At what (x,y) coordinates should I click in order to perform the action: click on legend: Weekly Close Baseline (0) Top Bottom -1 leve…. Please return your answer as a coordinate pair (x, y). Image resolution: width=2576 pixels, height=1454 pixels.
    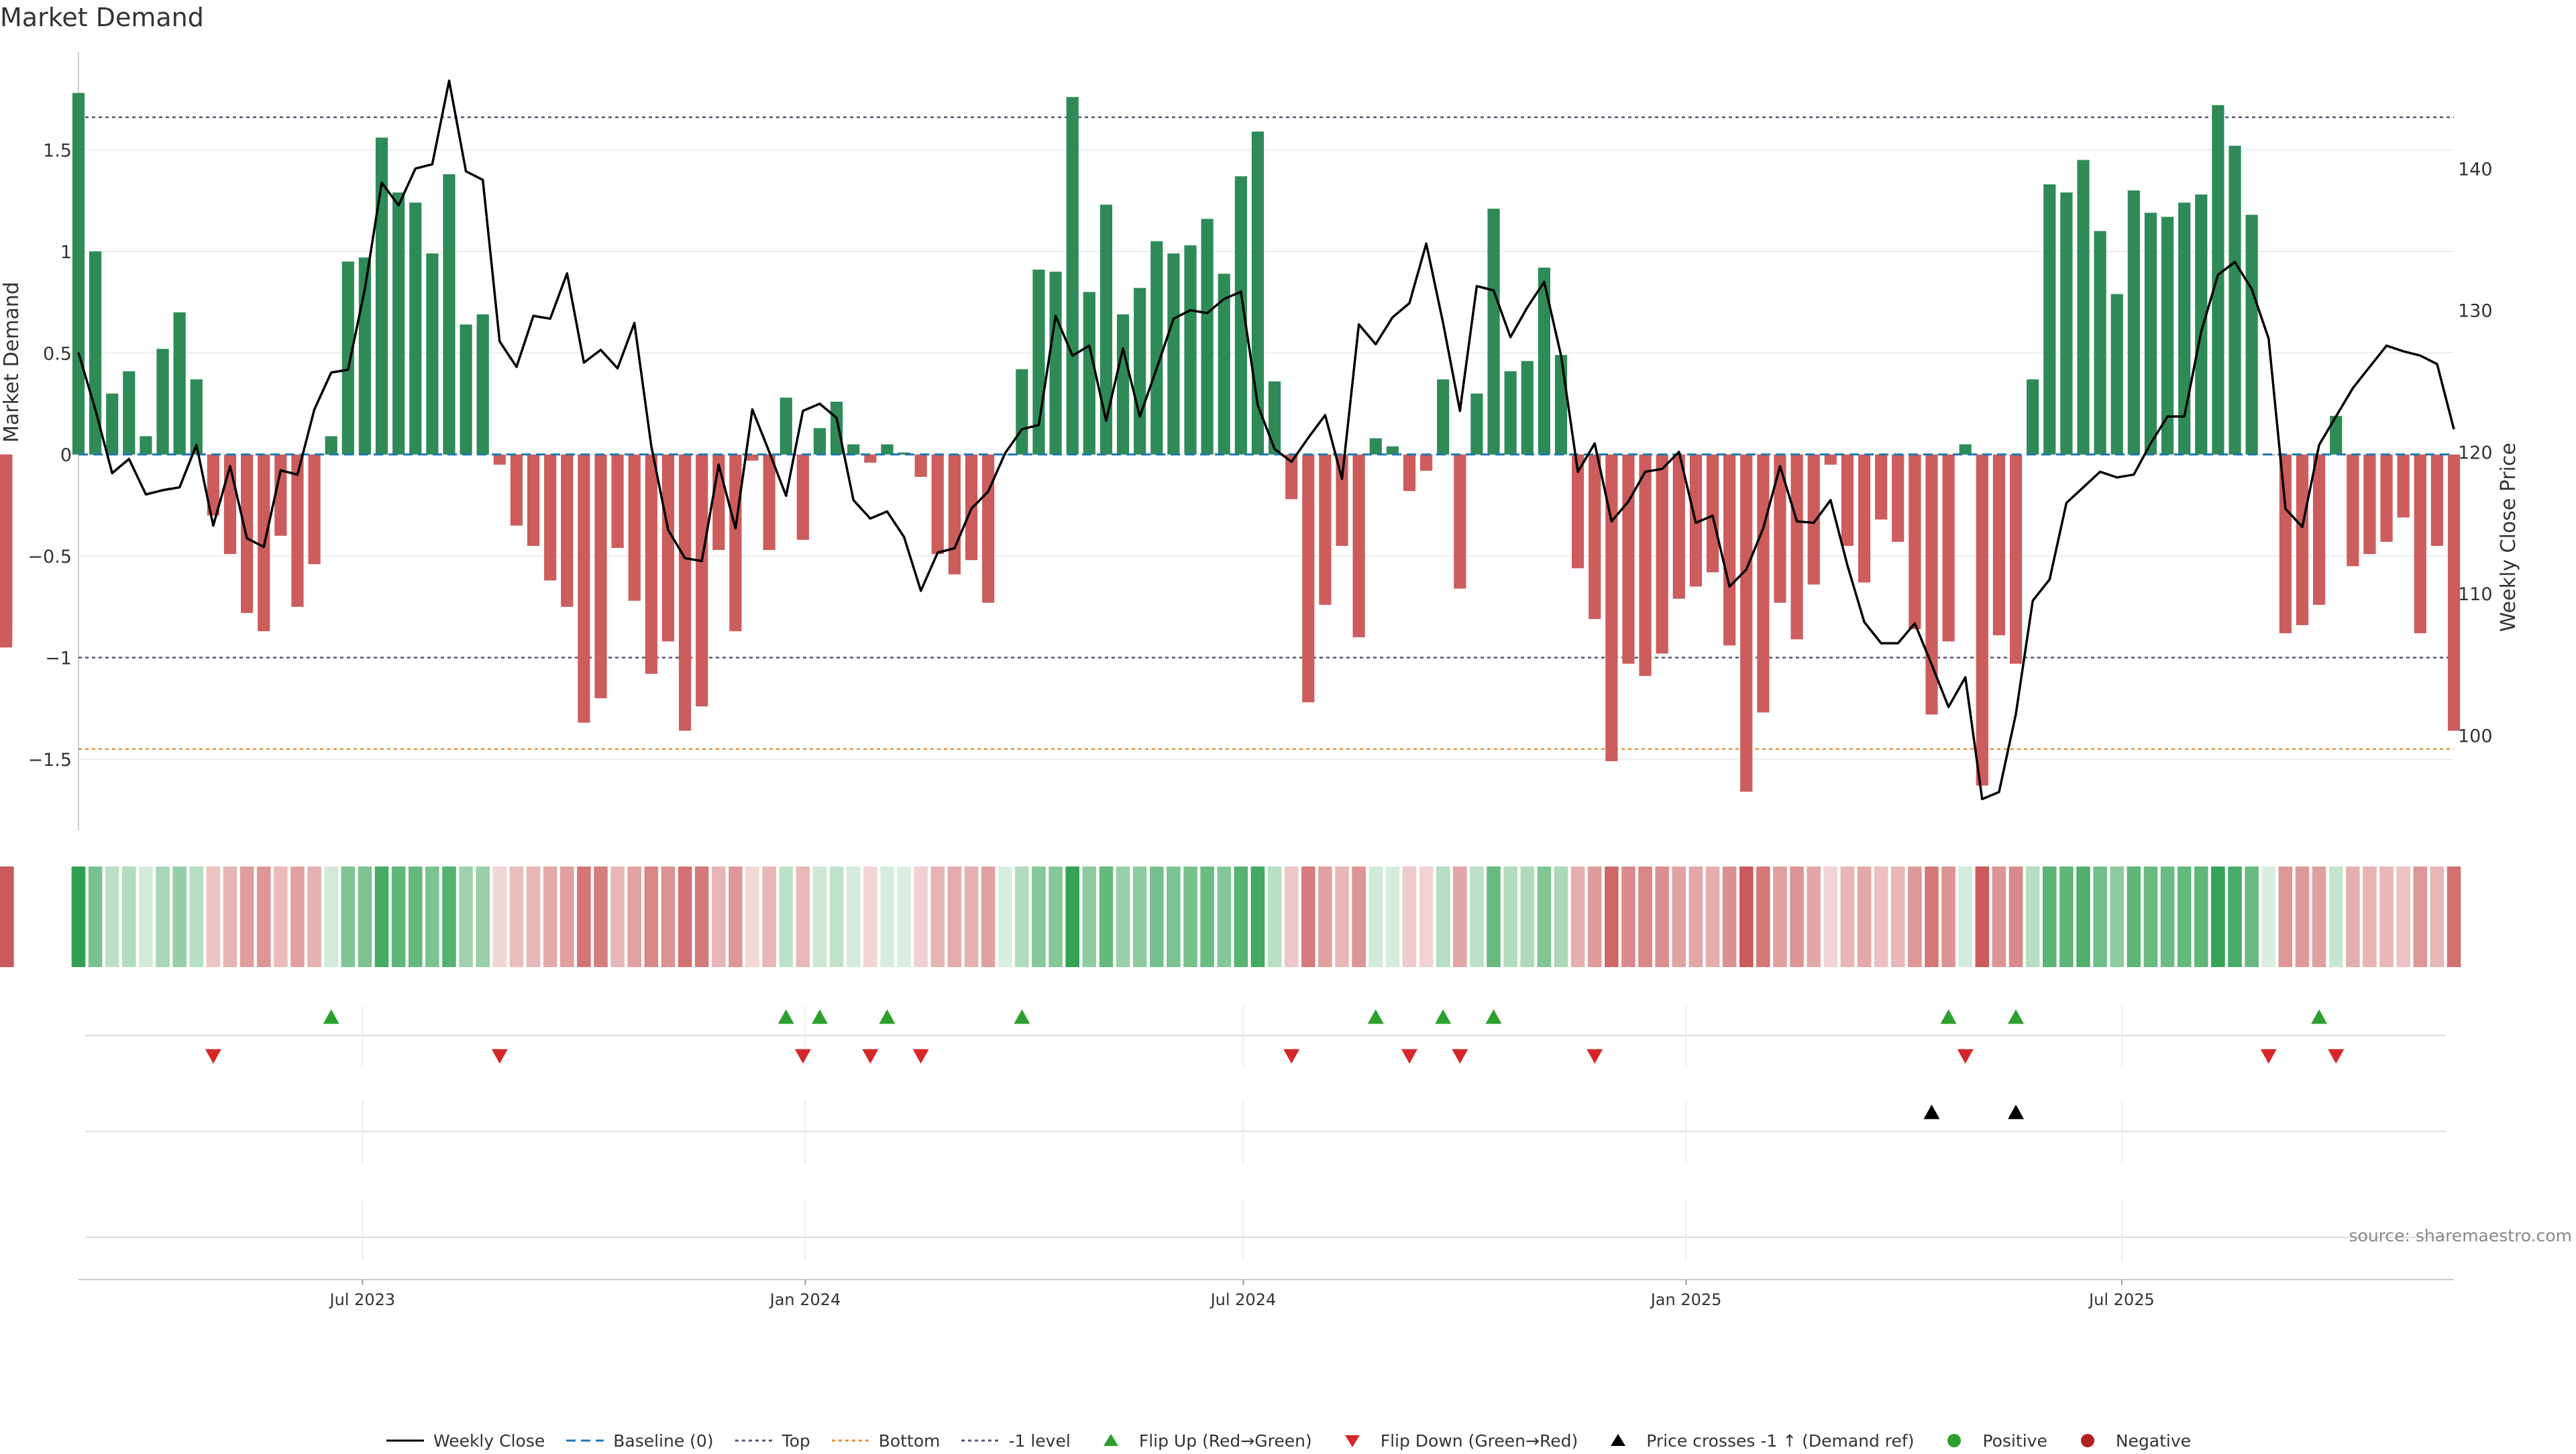
    Looking at the image, I should click on (1288, 1440).